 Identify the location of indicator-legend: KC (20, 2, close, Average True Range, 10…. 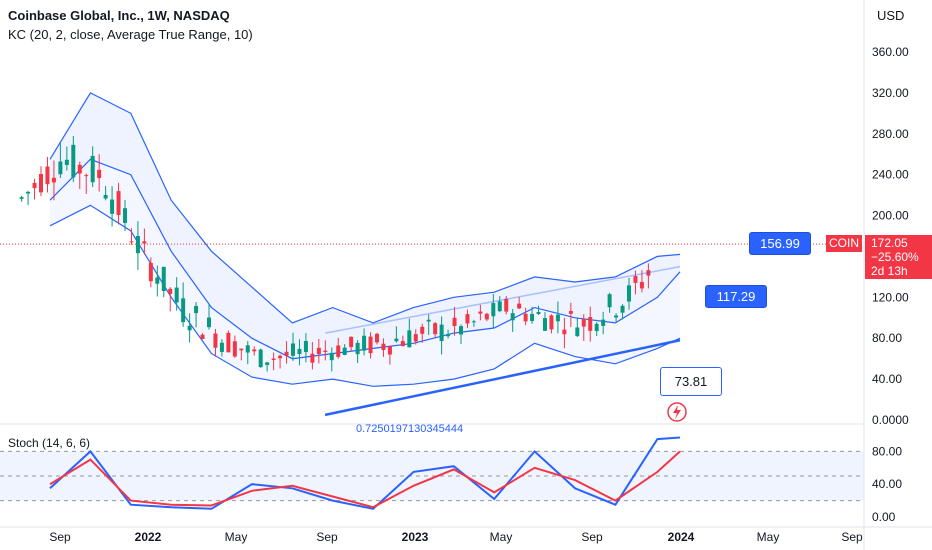
(130, 34).